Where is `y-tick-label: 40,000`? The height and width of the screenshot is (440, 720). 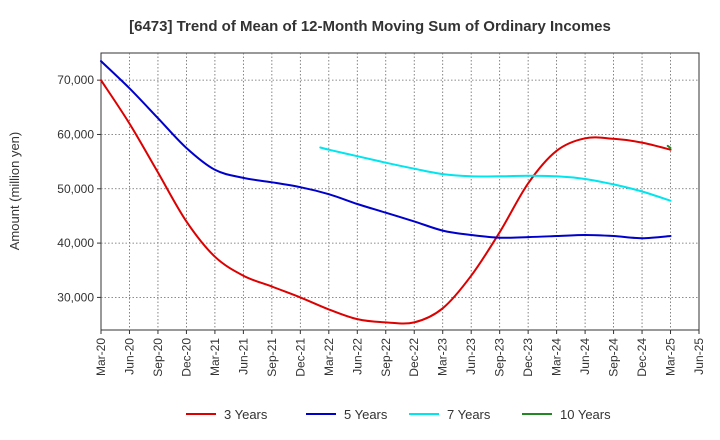 y-tick-label: 40,000 is located at coordinates (75, 243).